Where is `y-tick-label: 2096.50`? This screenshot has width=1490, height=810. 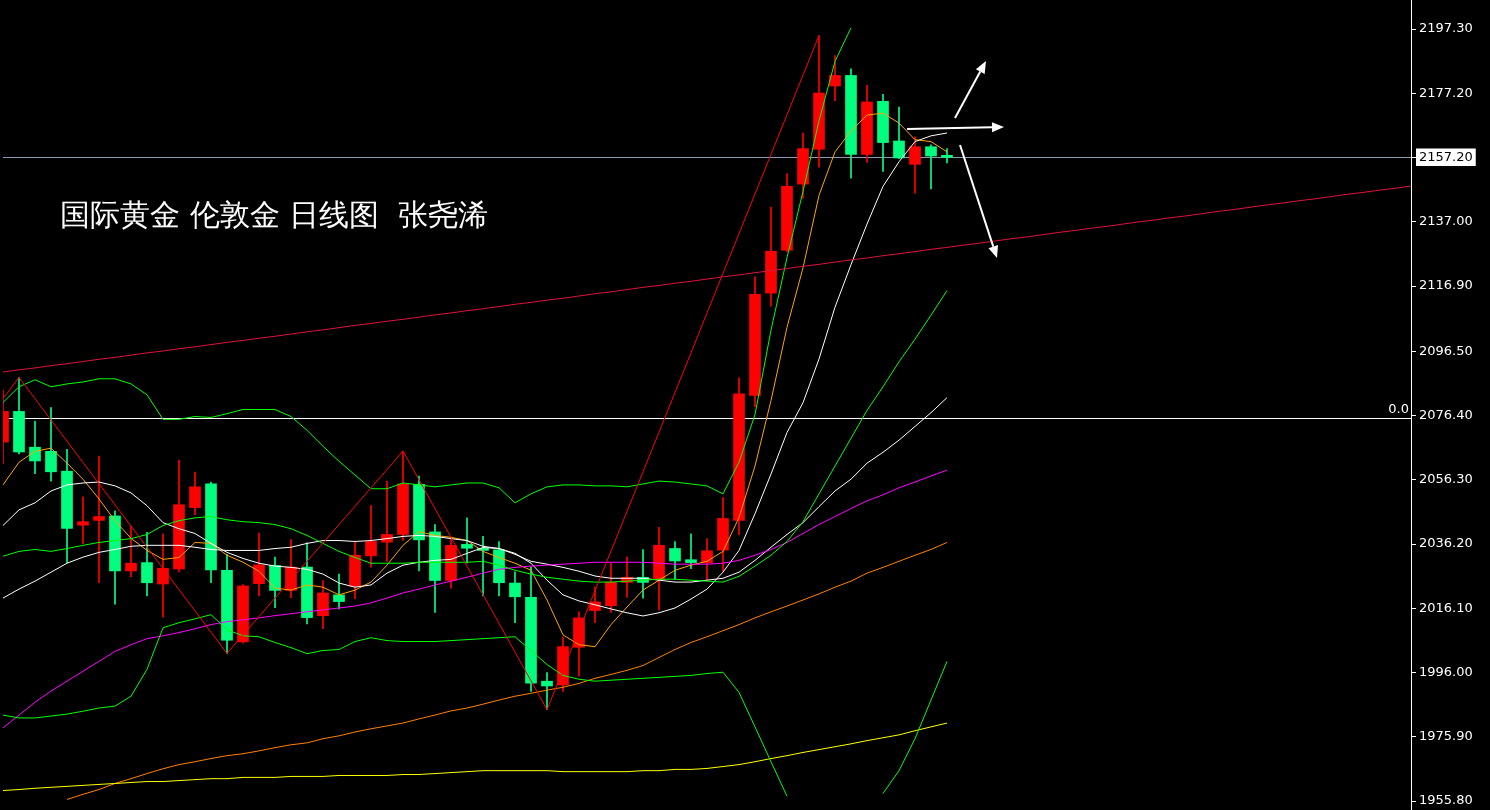 y-tick-label: 2096.50 is located at coordinates (1446, 350).